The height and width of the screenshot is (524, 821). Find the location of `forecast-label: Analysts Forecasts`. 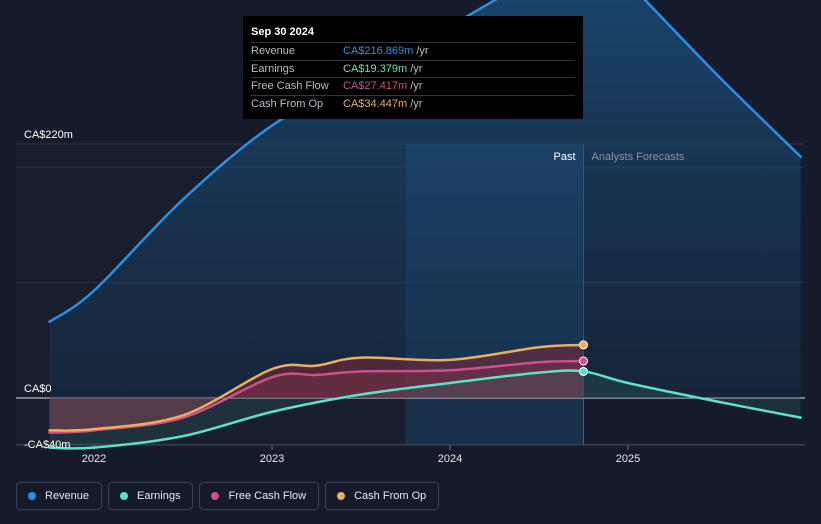

forecast-label: Analysts Forecasts is located at coordinates (638, 157).